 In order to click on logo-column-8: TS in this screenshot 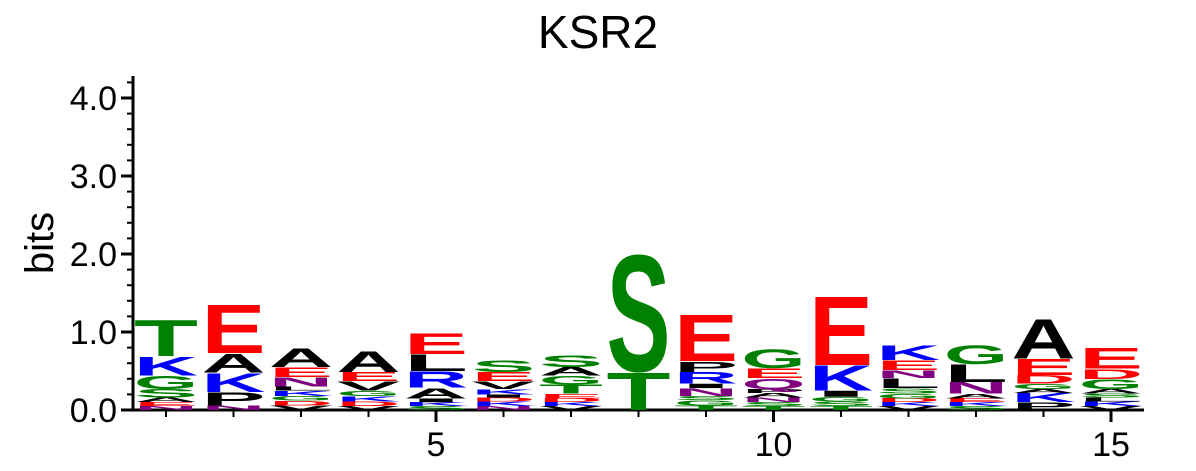, I will do `click(639, 320)`.